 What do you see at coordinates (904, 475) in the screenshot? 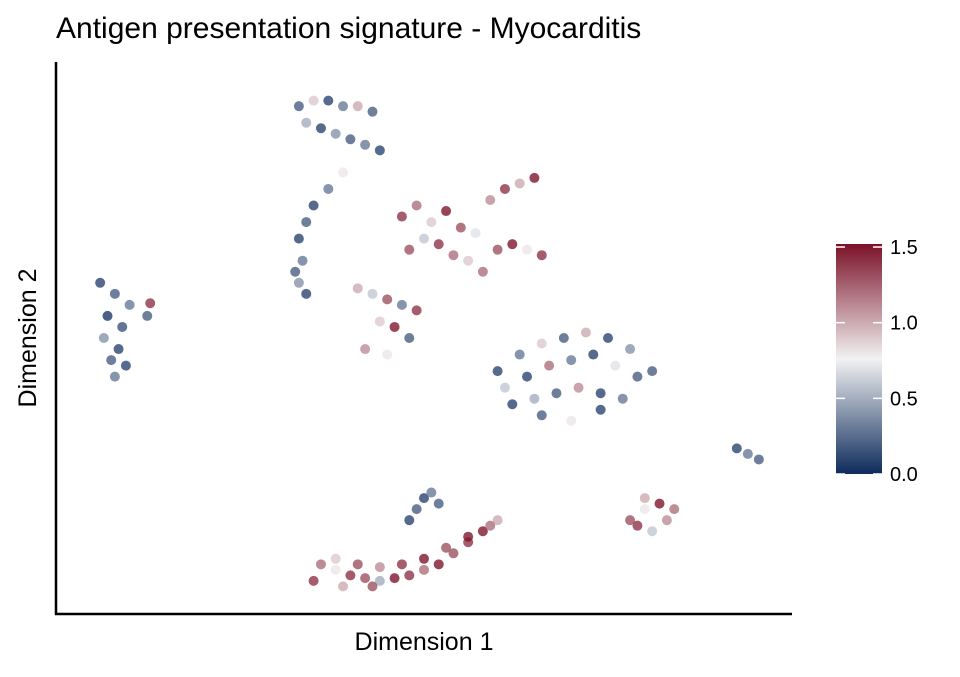
I see `colorbar-tick-label: 0.0` at bounding box center [904, 475].